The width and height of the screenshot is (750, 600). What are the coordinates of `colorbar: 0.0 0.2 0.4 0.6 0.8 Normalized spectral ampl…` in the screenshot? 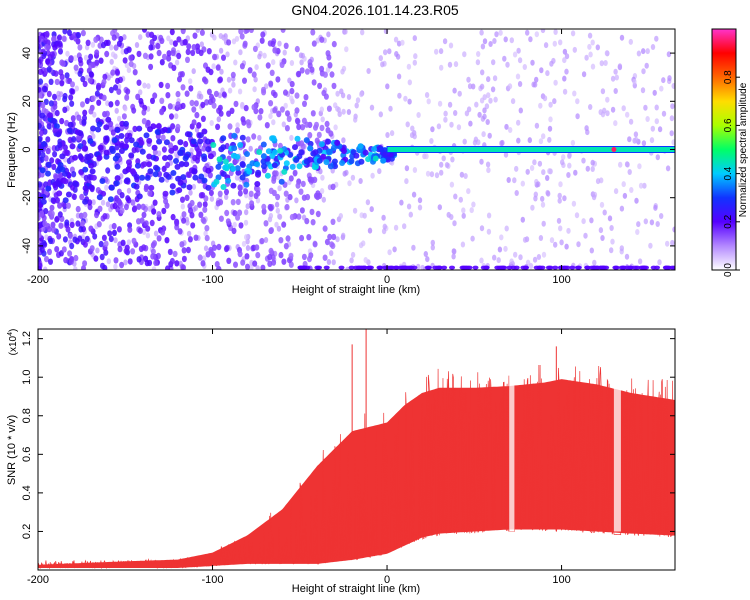 It's located at (730, 152).